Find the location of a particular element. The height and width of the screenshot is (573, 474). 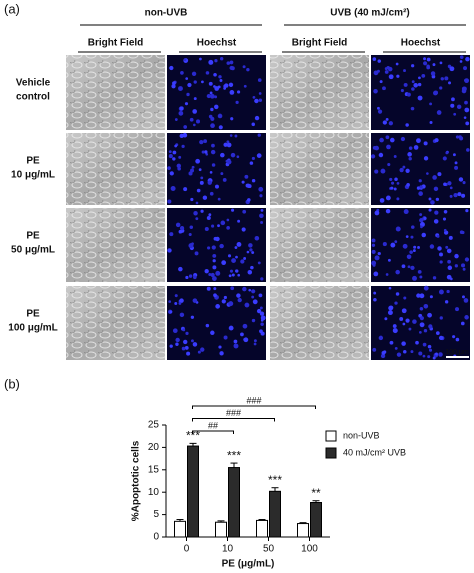

hoechst-image is located at coordinates (216, 169).